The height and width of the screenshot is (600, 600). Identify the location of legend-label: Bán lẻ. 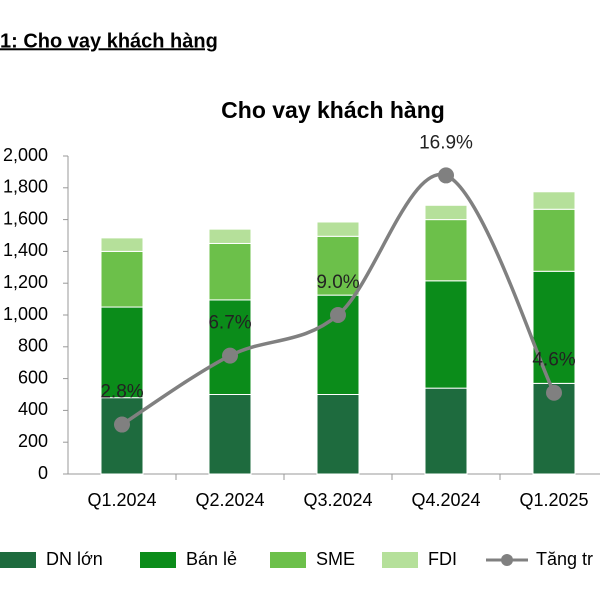
(211, 559).